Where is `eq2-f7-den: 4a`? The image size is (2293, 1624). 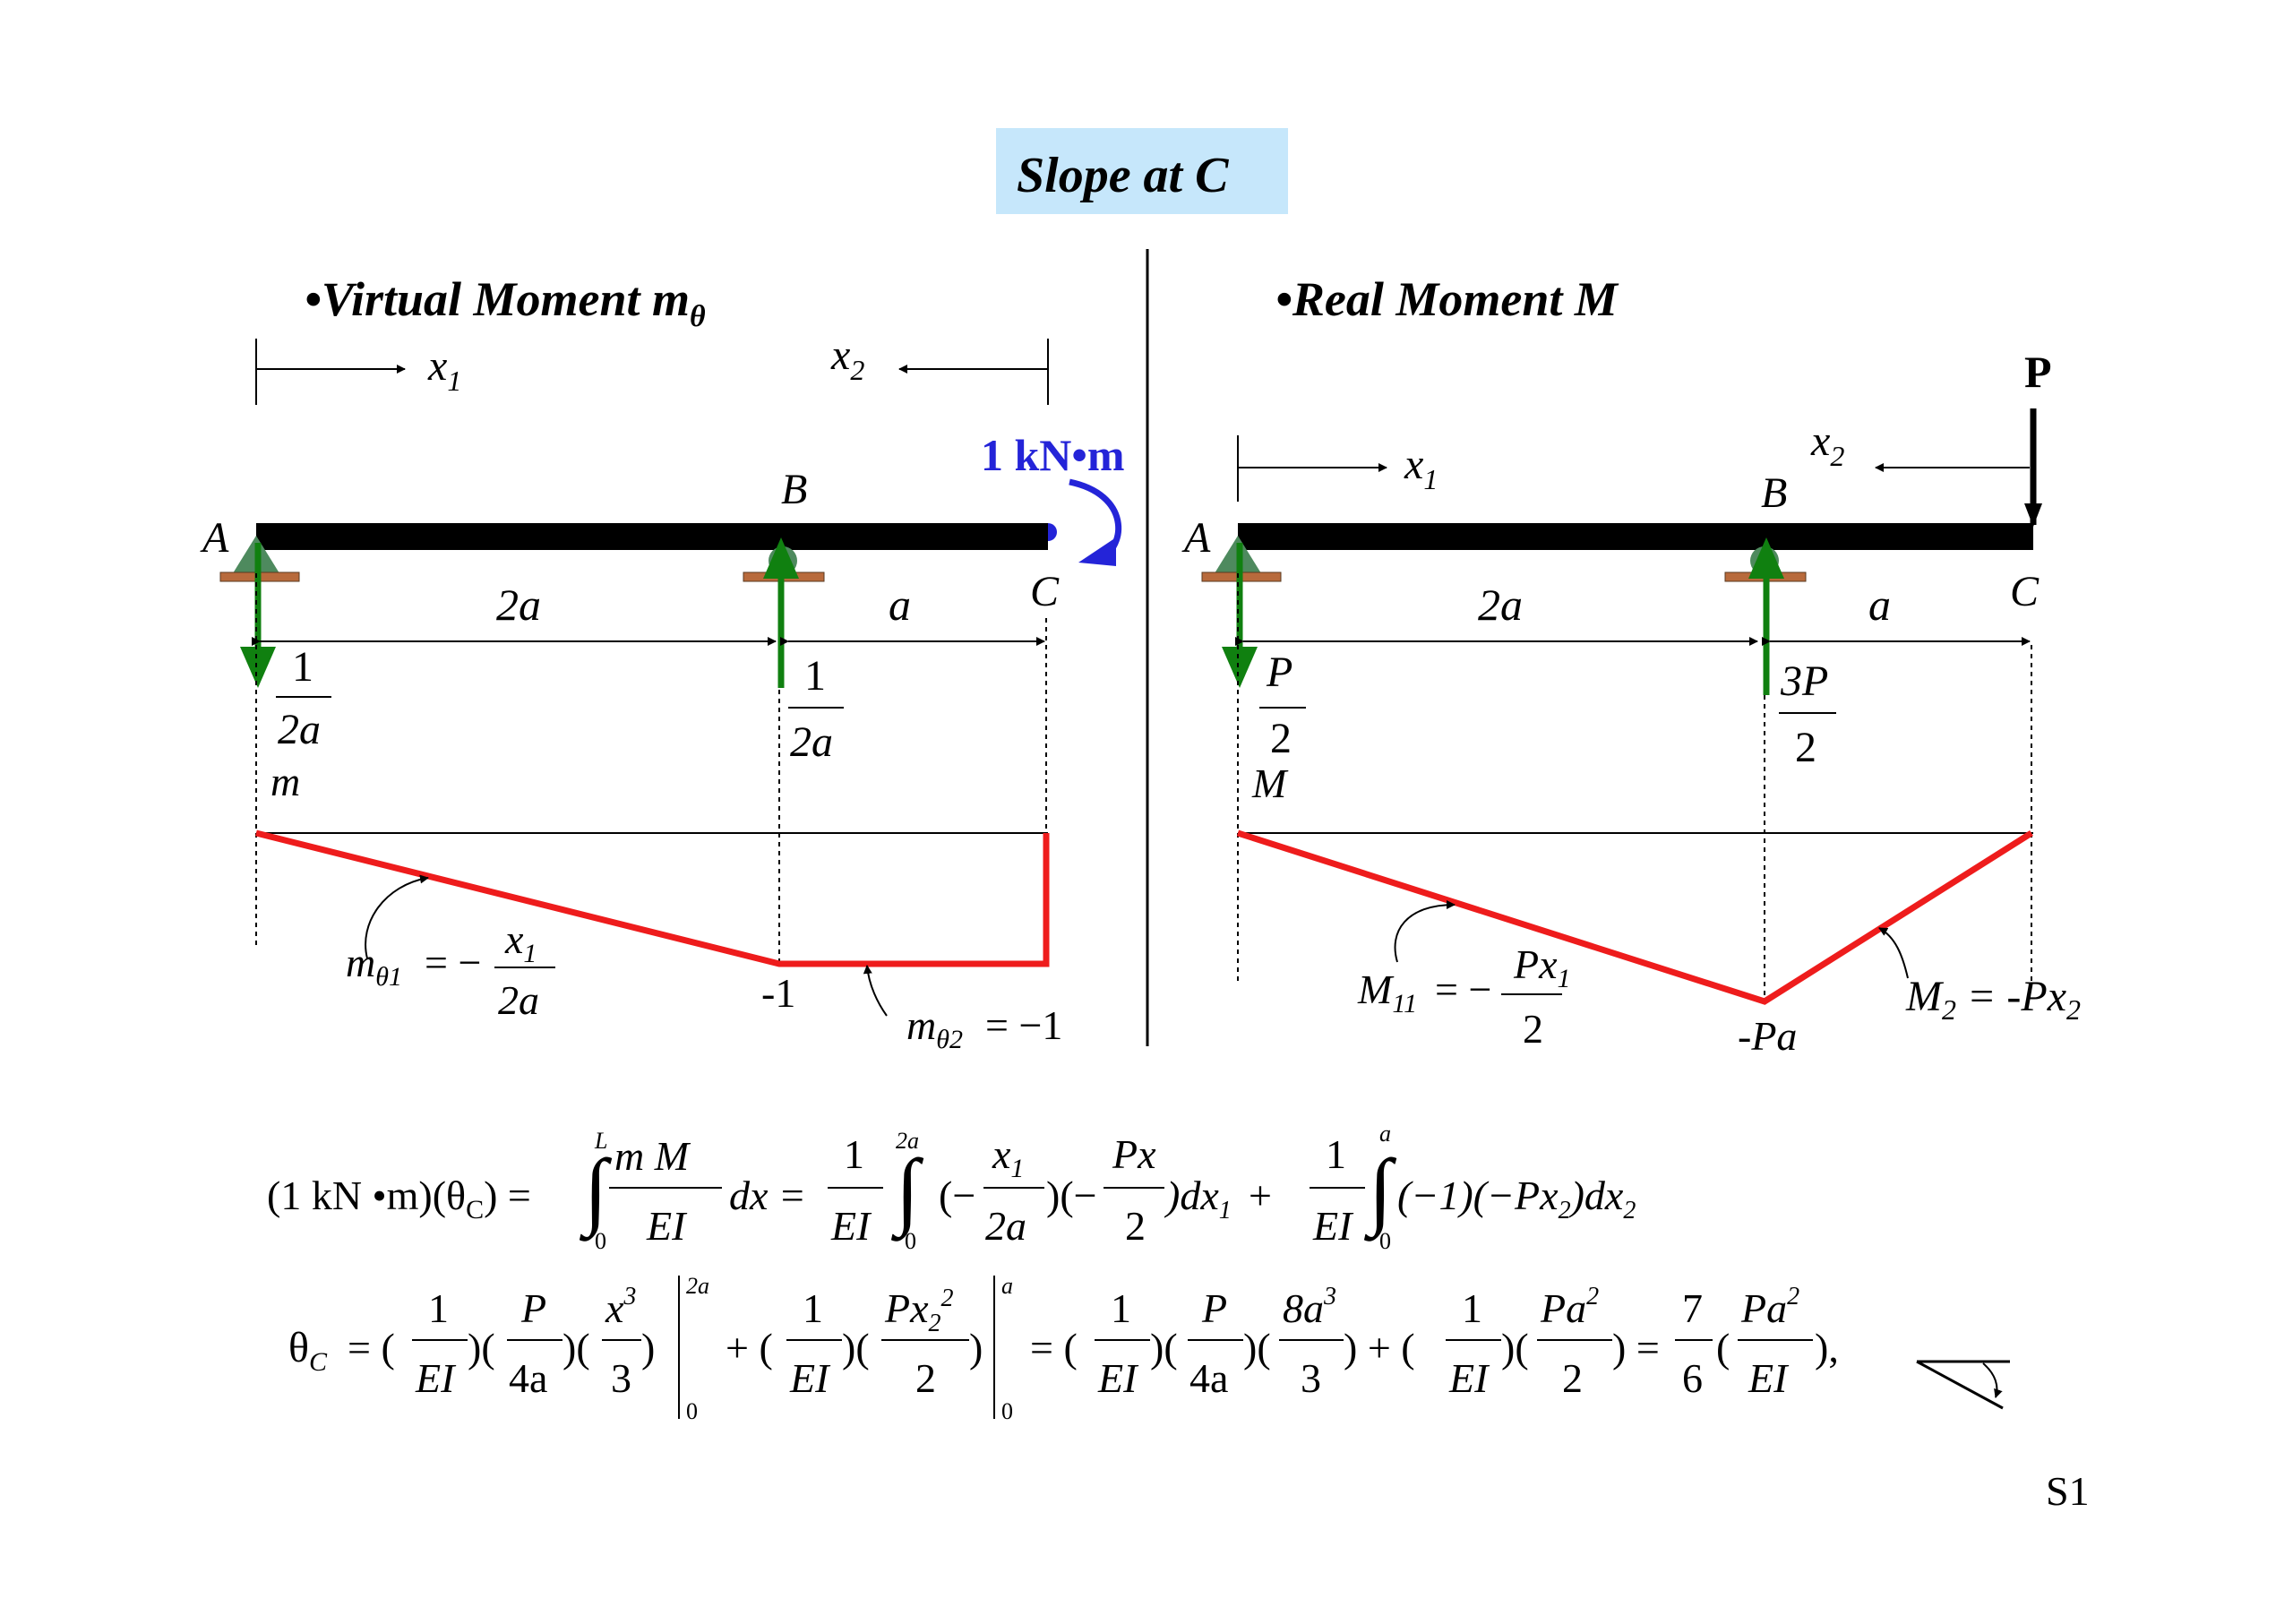 eq2-f7-den: 4a is located at coordinates (1208, 1378).